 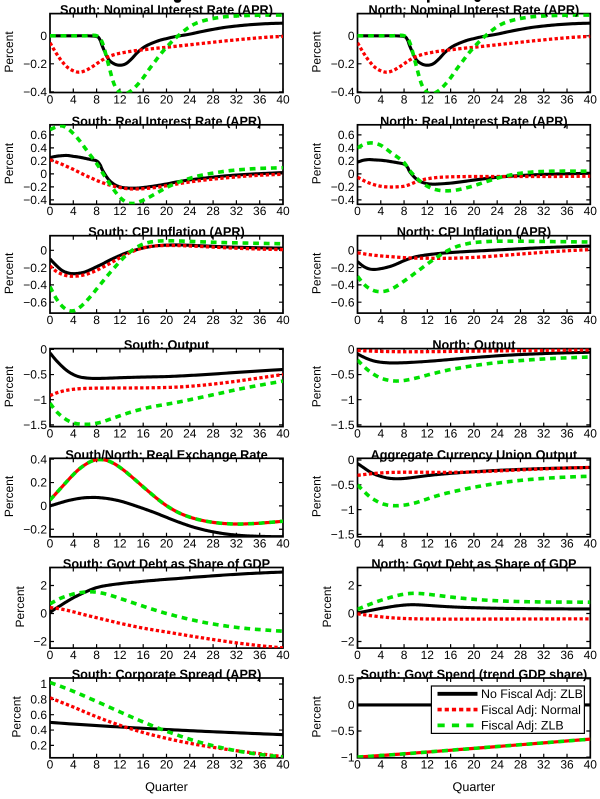 I want to click on svg-text: 0.8, so click(x=38, y=700).